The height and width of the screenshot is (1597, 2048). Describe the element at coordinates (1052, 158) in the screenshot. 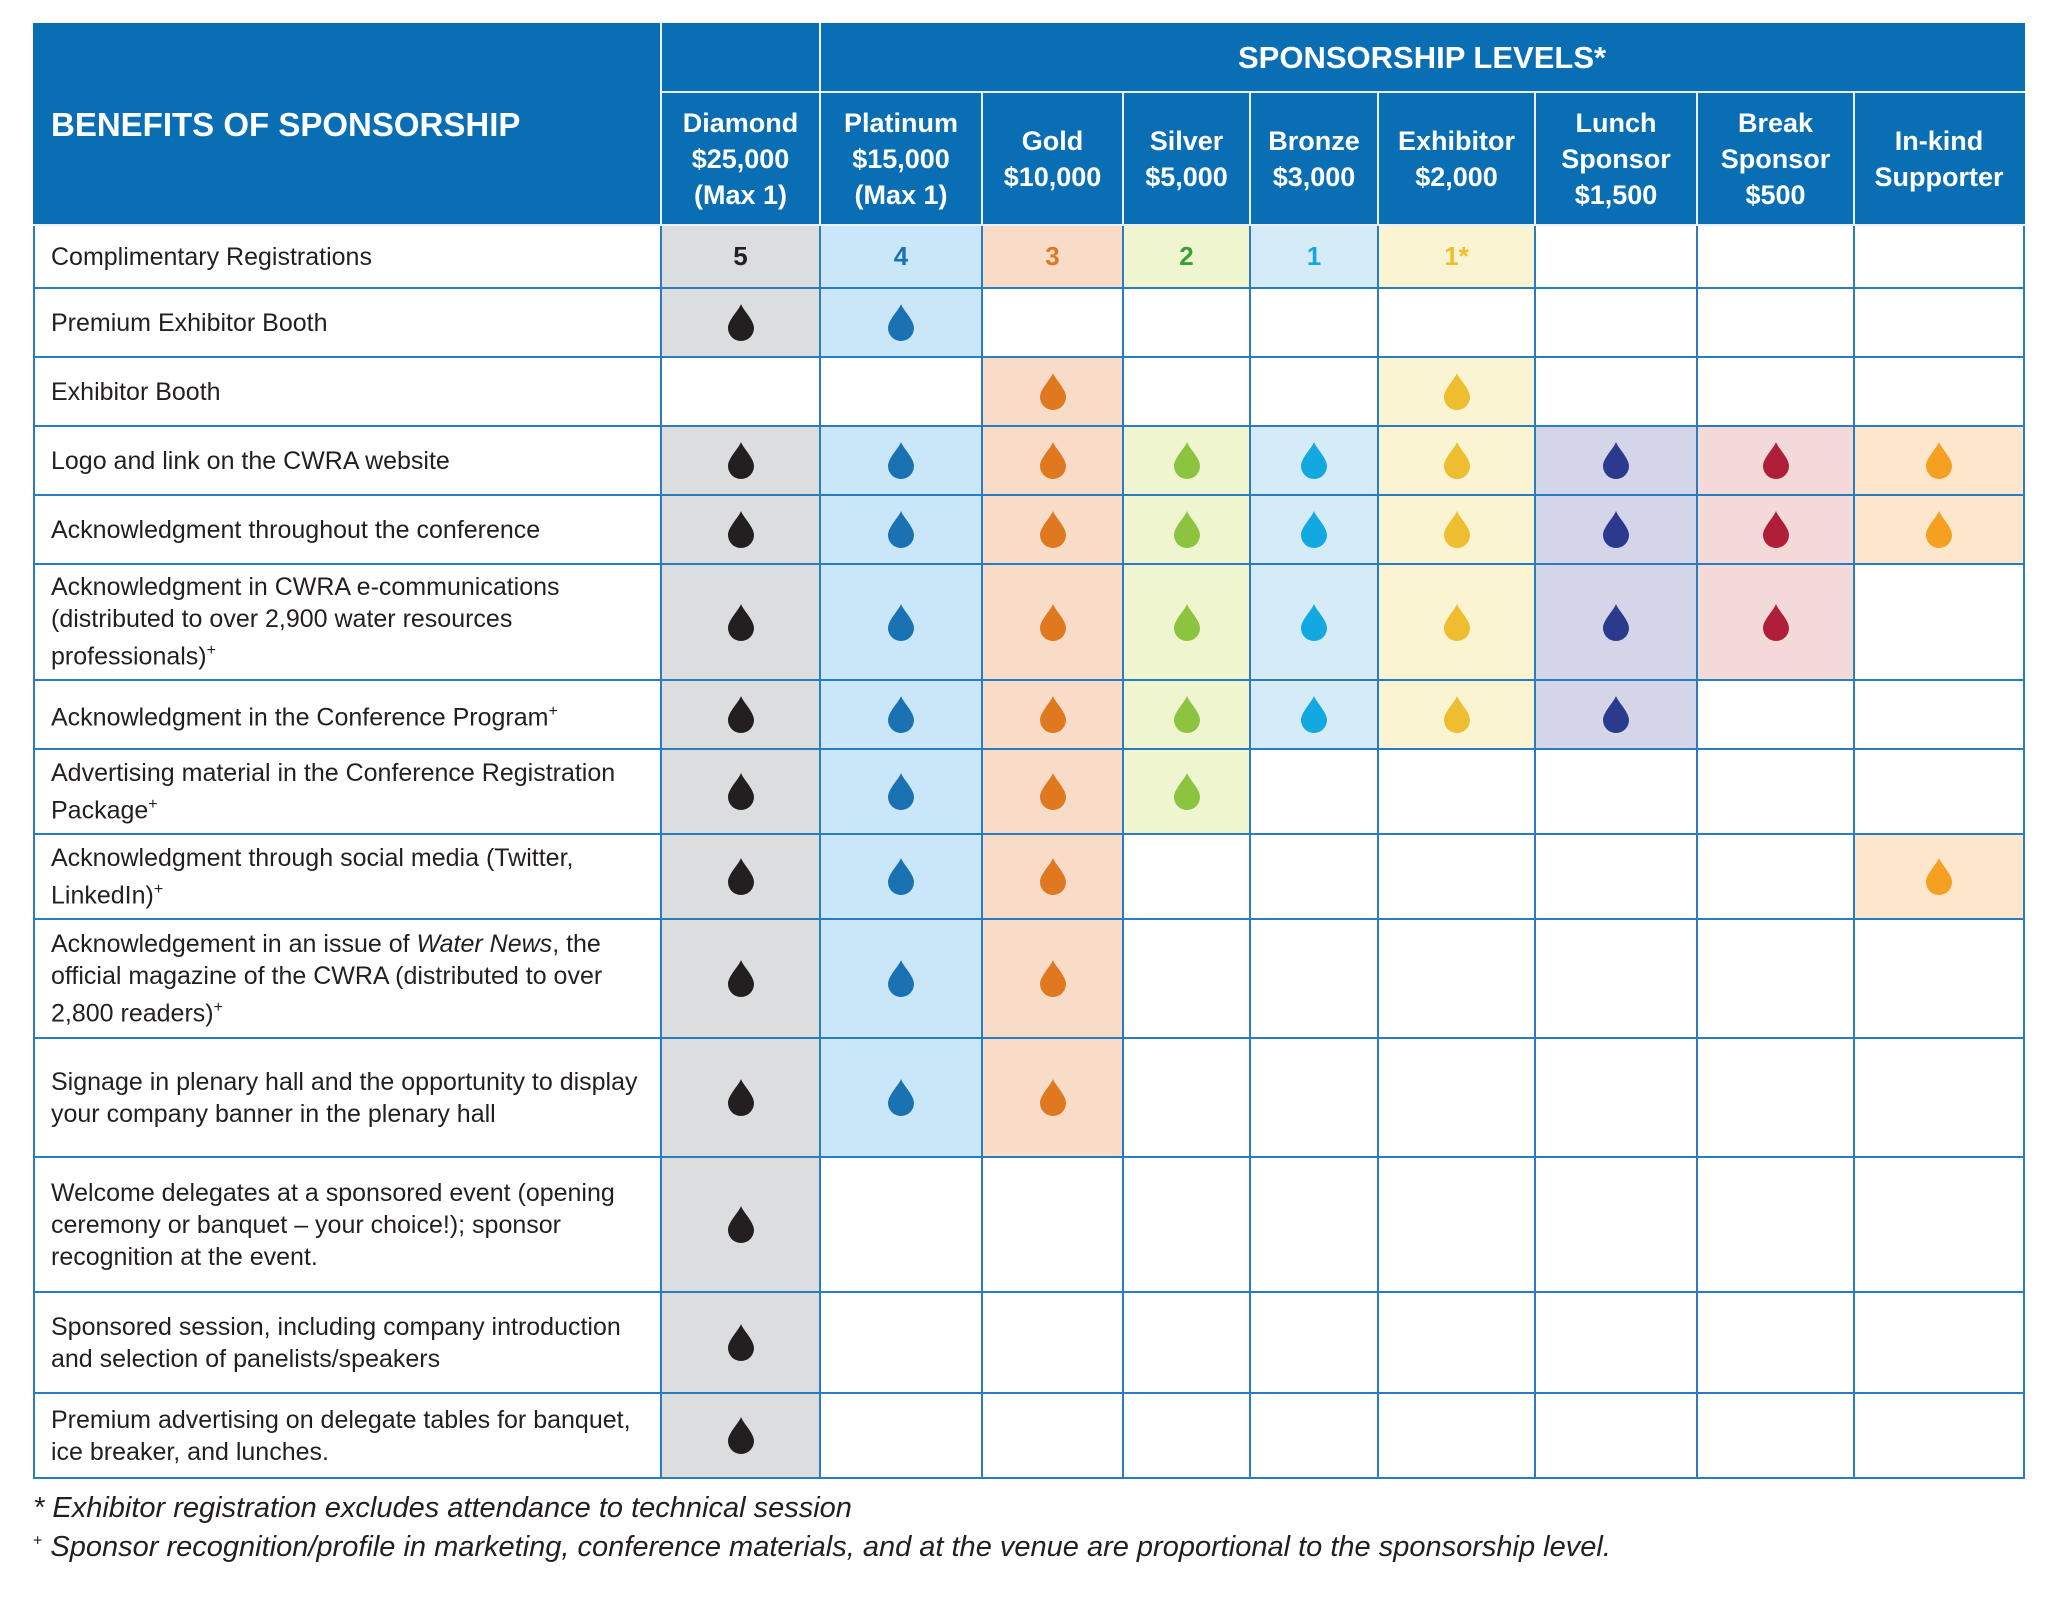

I see `column-head: Gold $10,000` at that location.